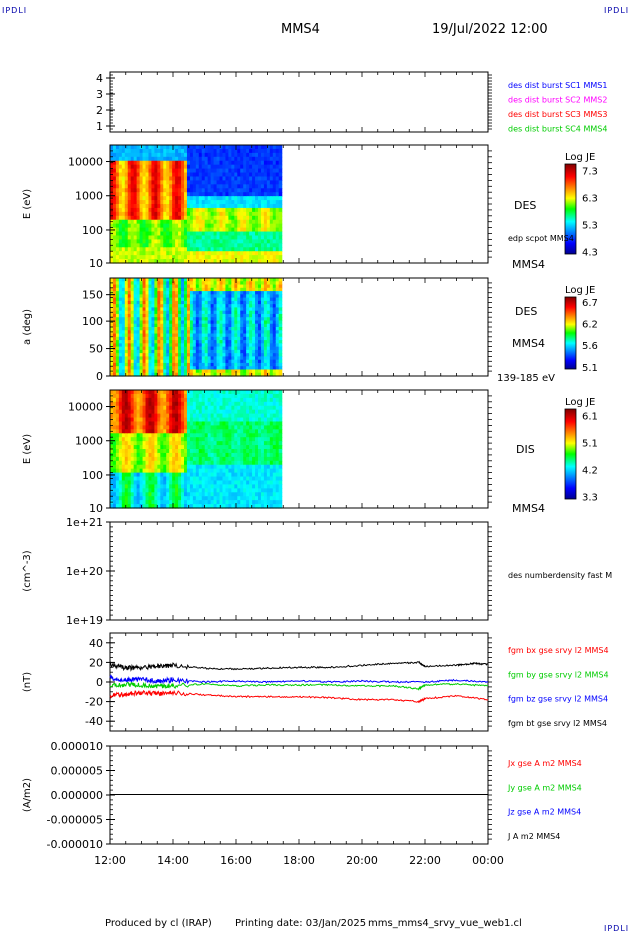 The width and height of the screenshot is (630, 934). I want to click on colorbar-title-3: Log JE, so click(580, 402).